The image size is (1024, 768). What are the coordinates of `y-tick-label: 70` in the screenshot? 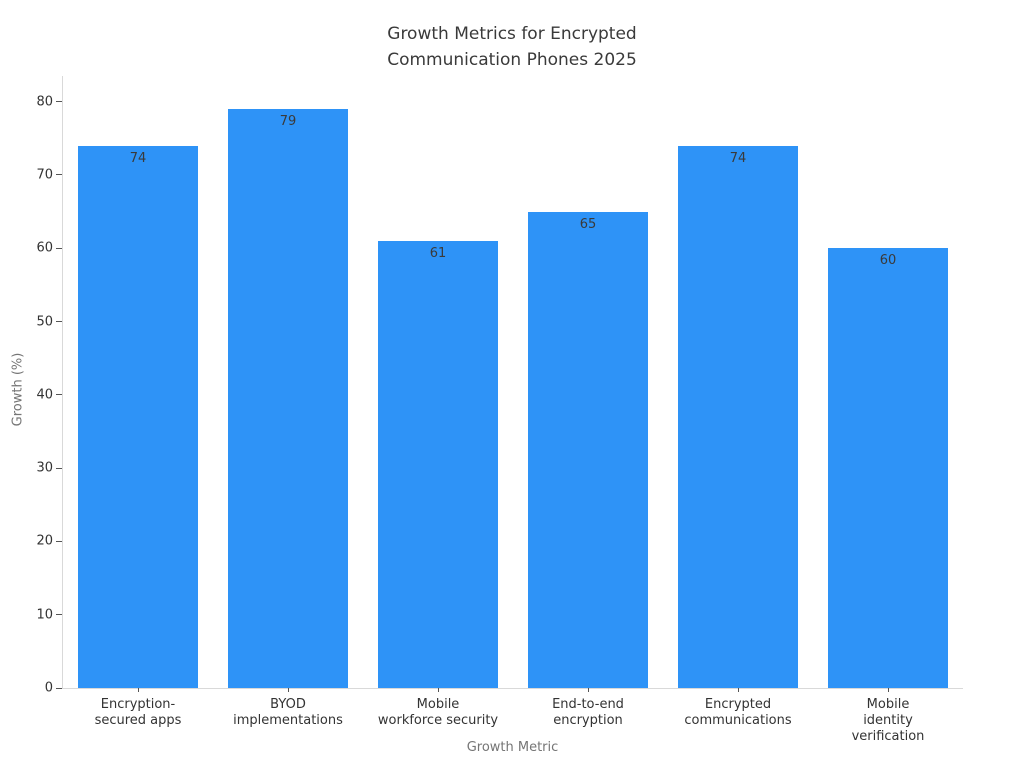 It's located at (44, 175).